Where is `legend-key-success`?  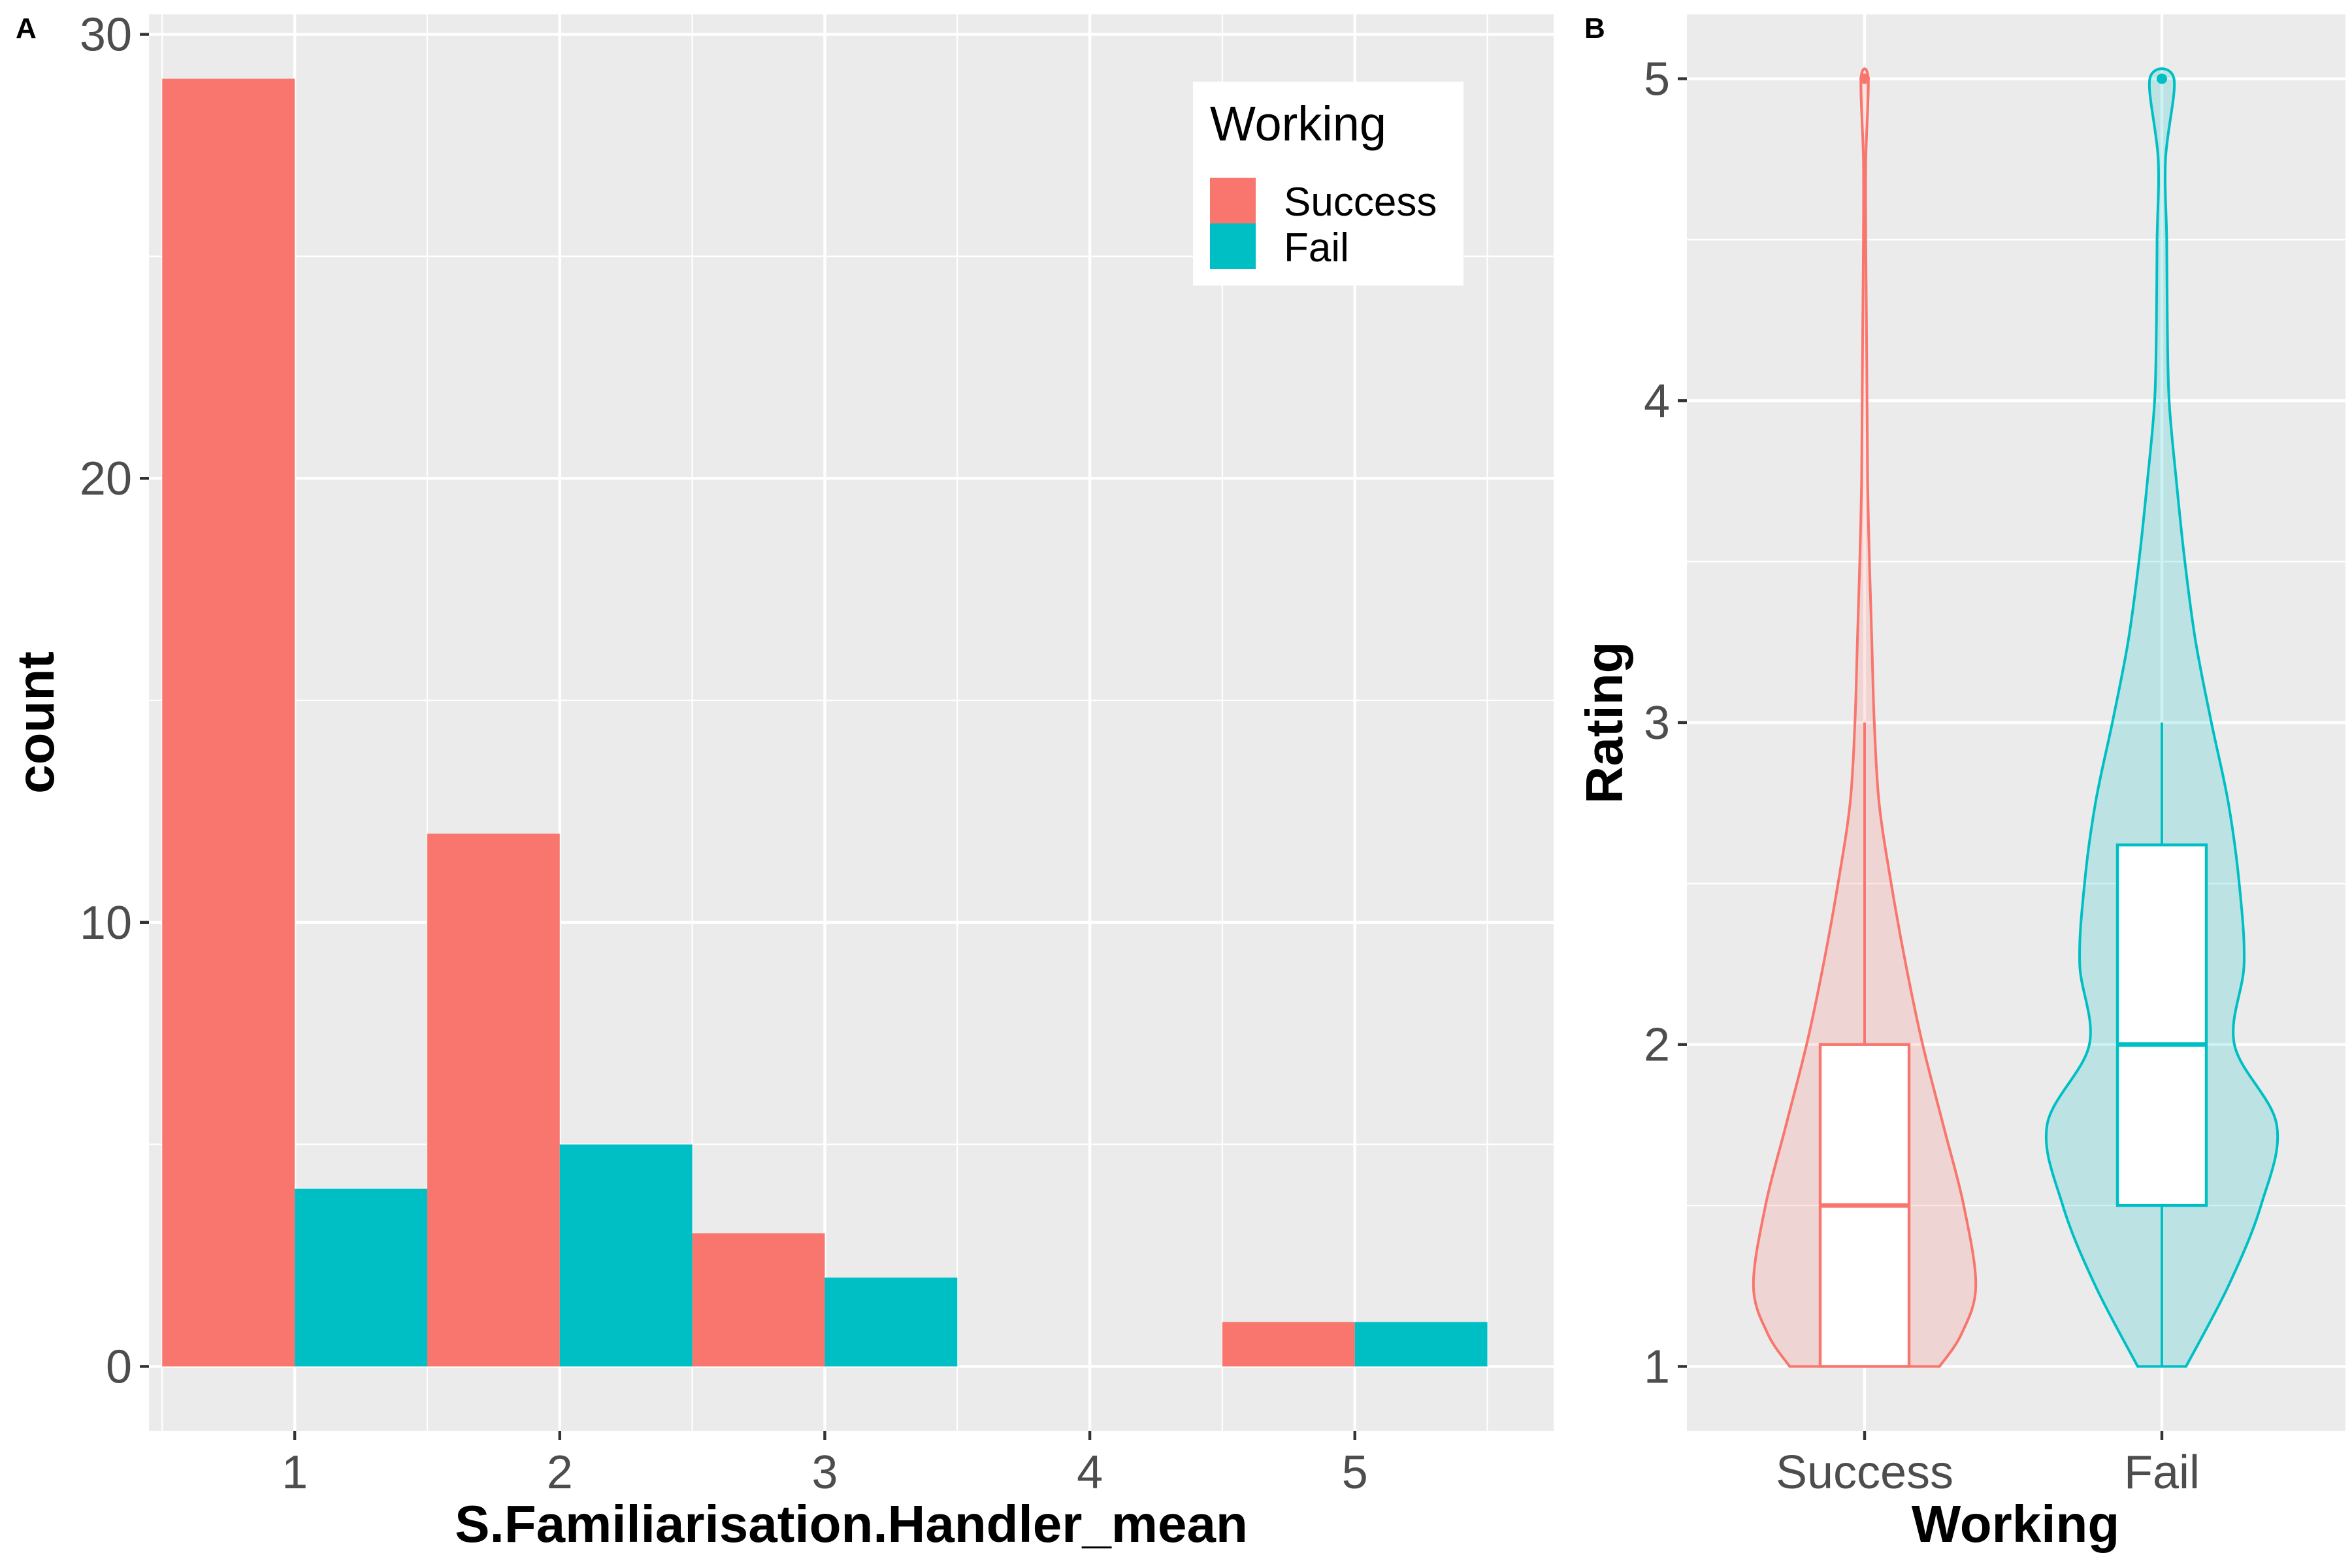 legend-key-success is located at coordinates (1233, 200).